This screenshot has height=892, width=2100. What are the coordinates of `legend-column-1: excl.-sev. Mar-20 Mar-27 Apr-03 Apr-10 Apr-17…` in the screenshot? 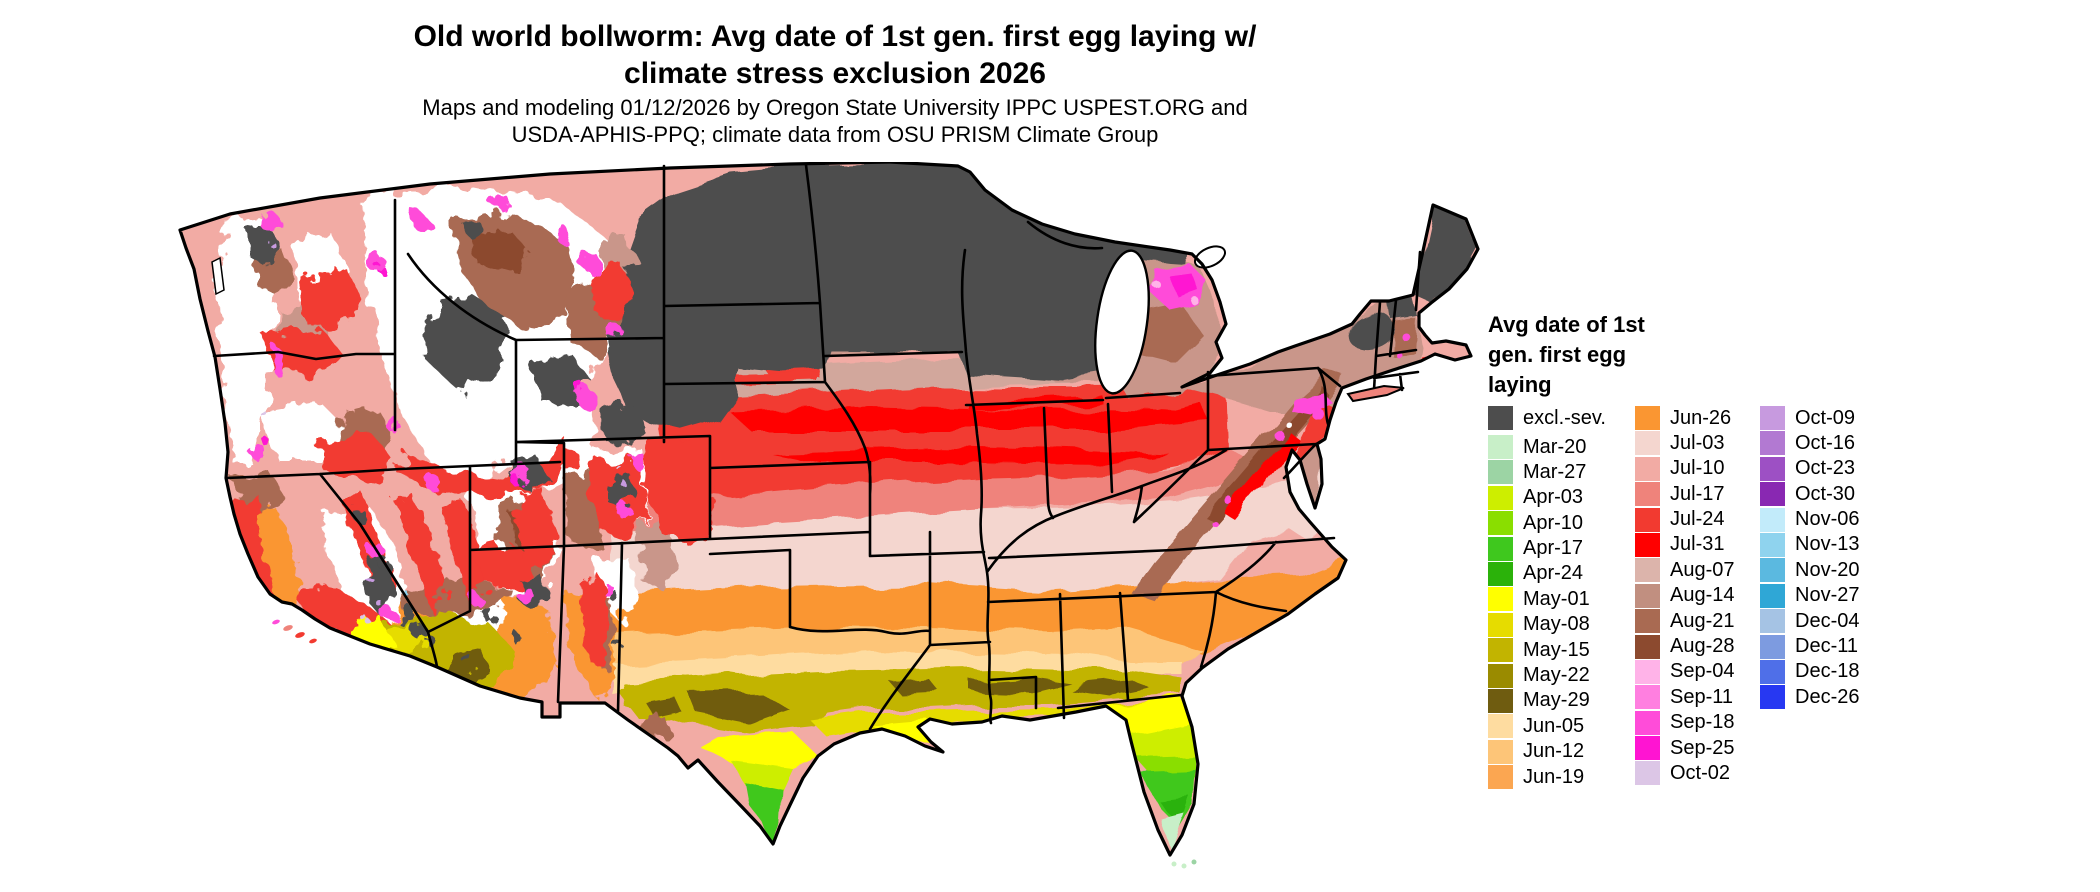 It's located at (1547, 598).